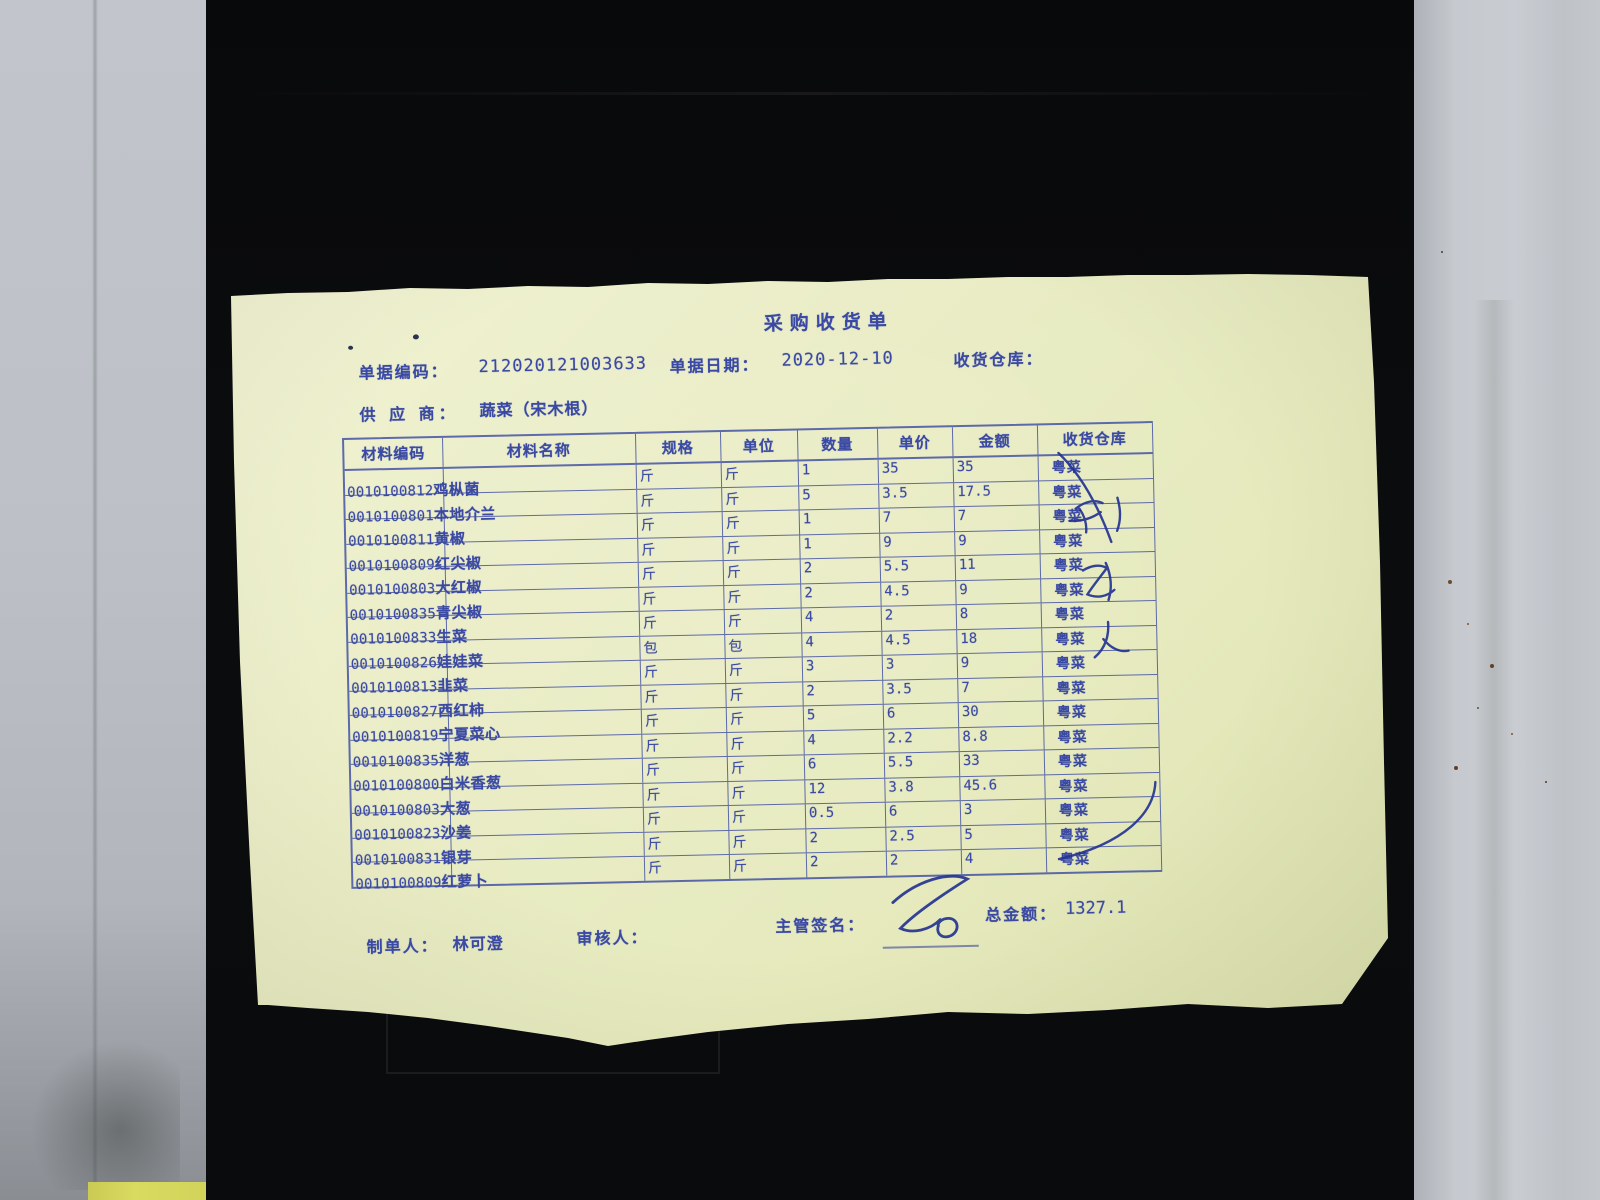 Image resolution: width=1600 pixels, height=1200 pixels. What do you see at coordinates (454, 759) in the screenshot?
I see `cell-name: 洋葱` at bounding box center [454, 759].